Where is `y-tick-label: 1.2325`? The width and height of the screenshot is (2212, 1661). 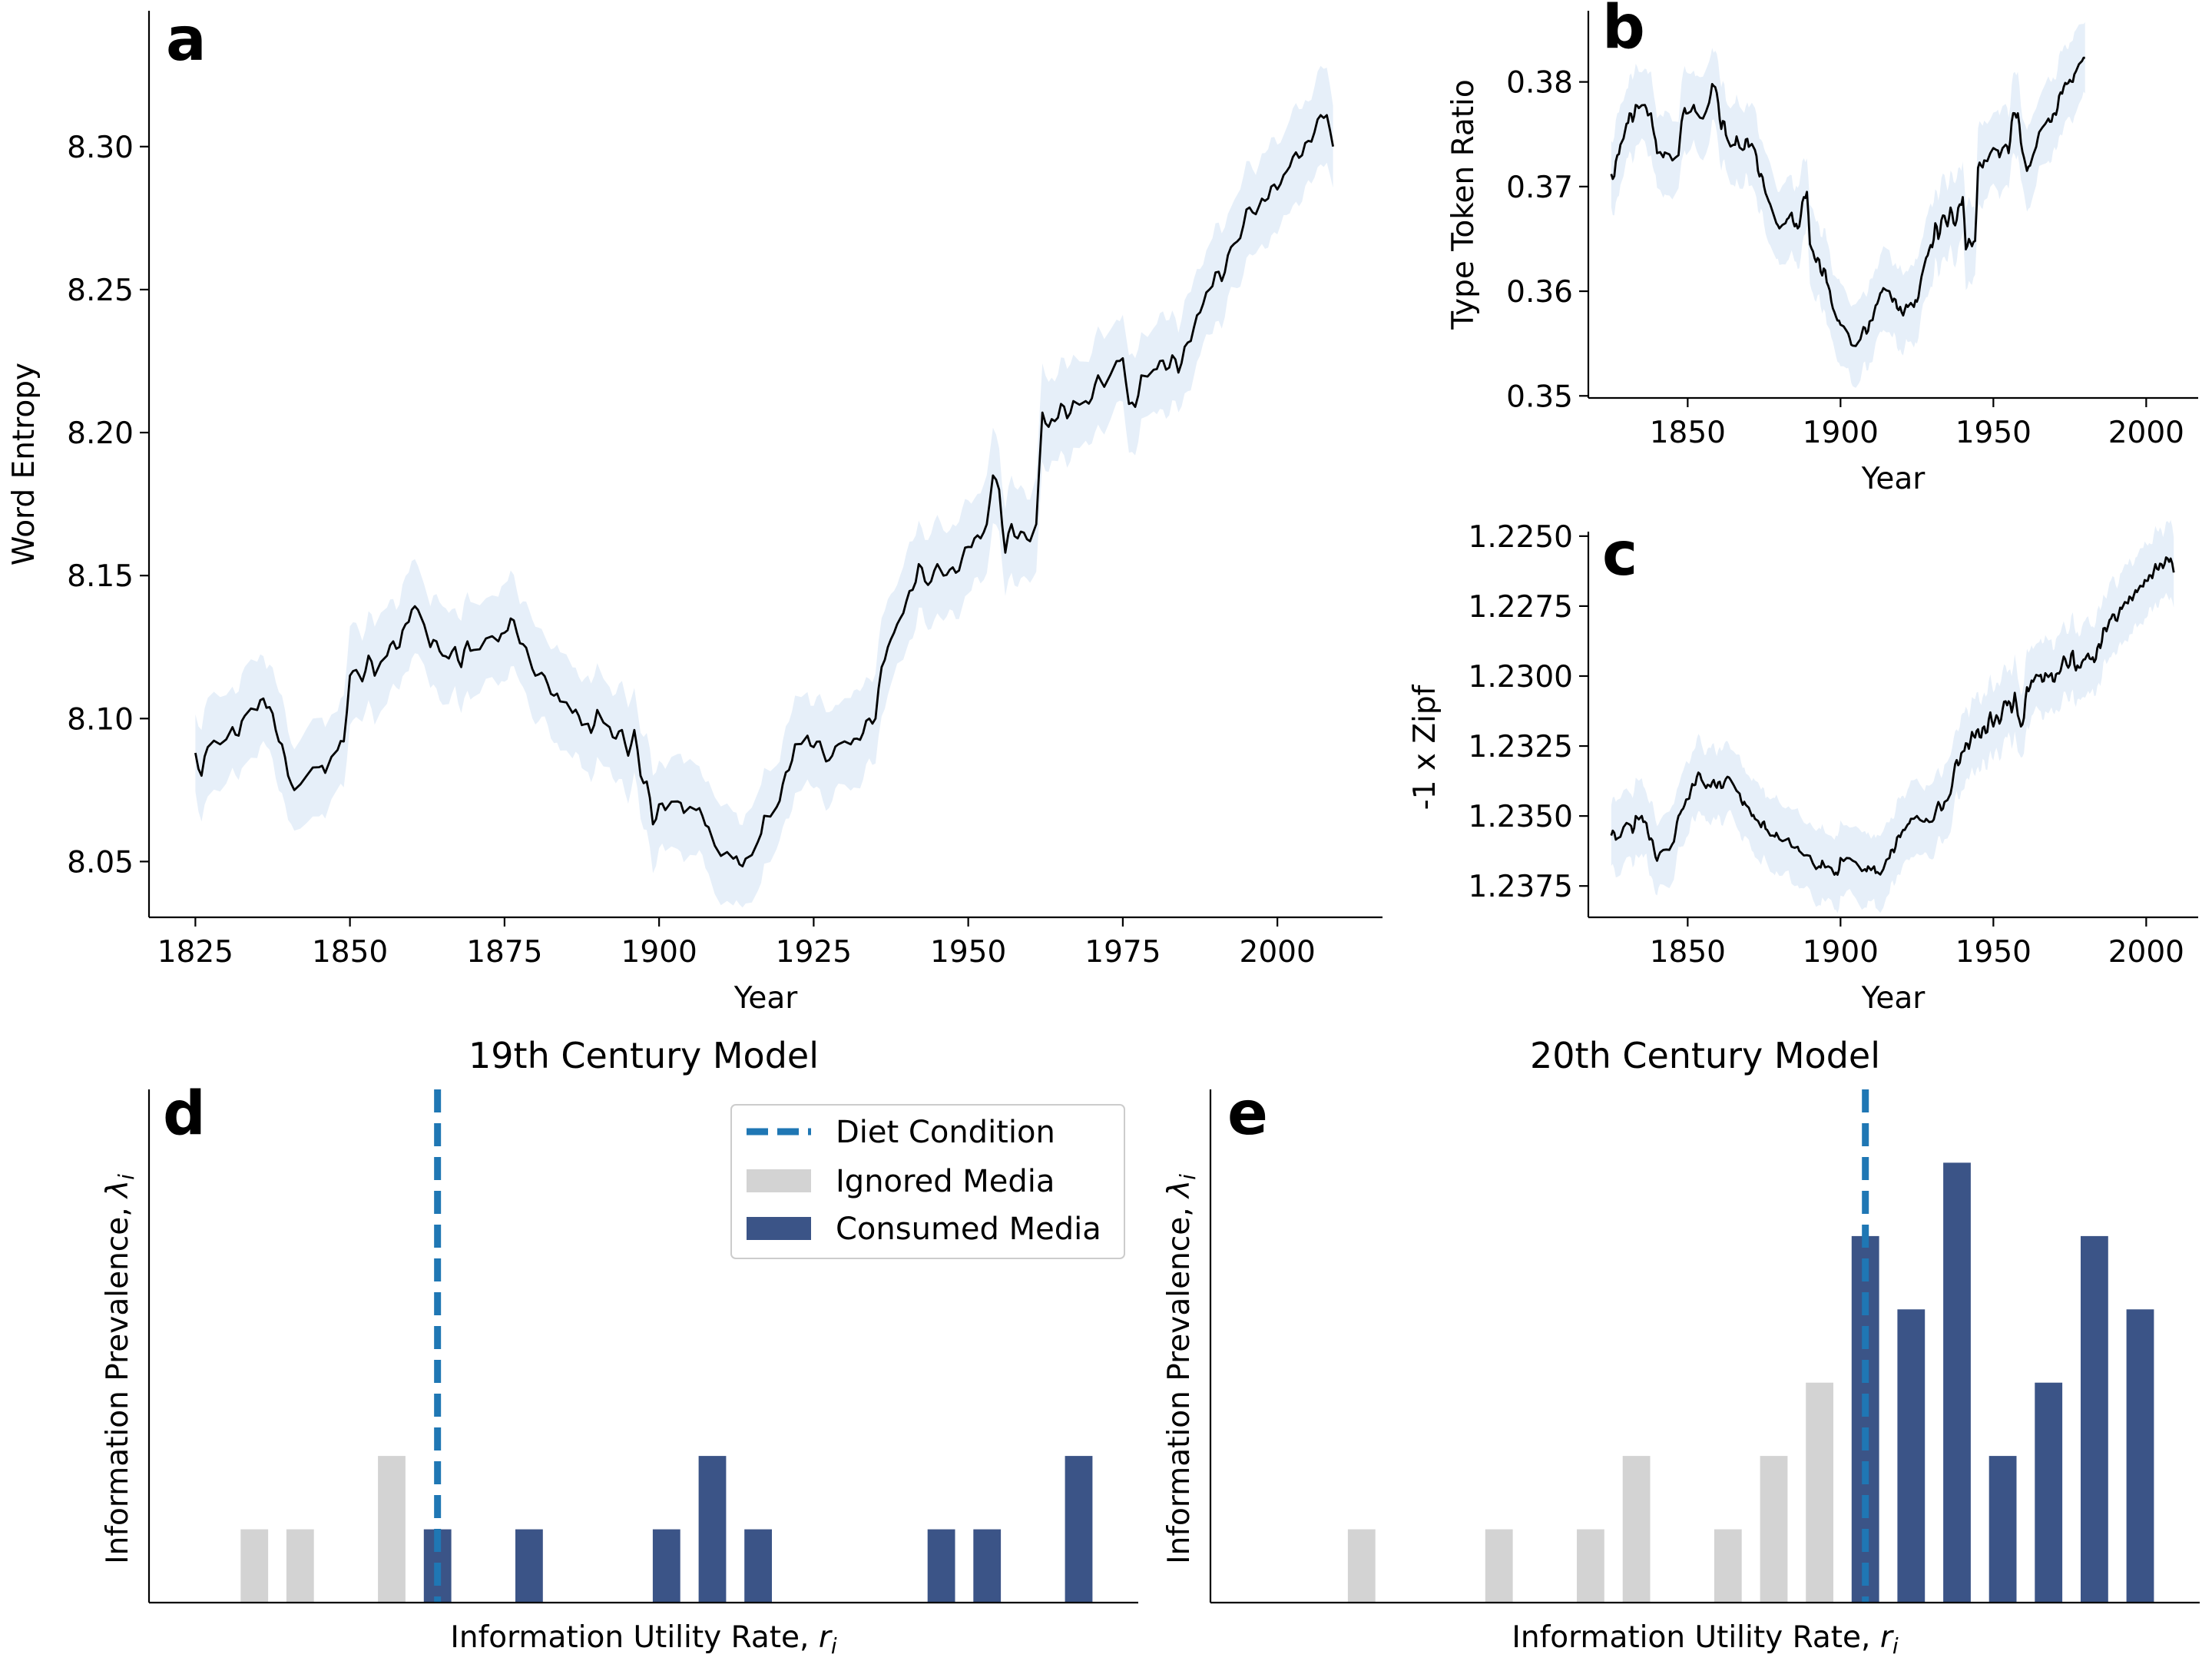
y-tick-label: 1.2325 is located at coordinates (1521, 747).